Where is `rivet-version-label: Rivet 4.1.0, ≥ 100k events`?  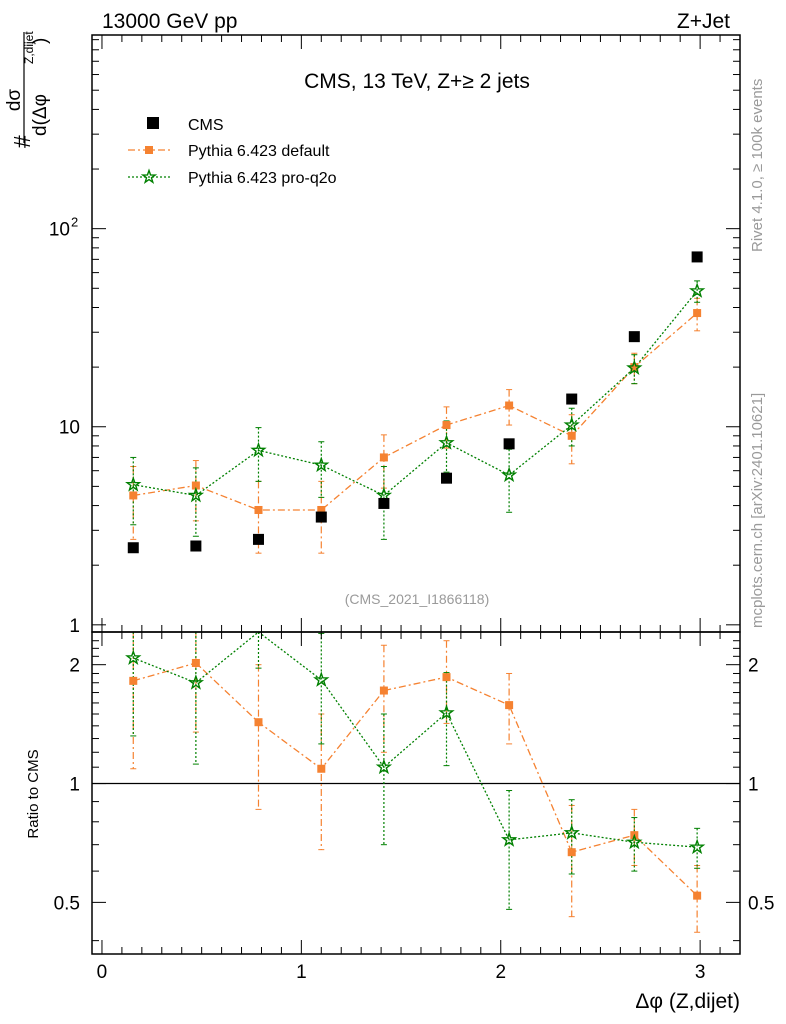
rivet-version-label: Rivet 4.1.0, ≥ 100k events is located at coordinates (757, 165).